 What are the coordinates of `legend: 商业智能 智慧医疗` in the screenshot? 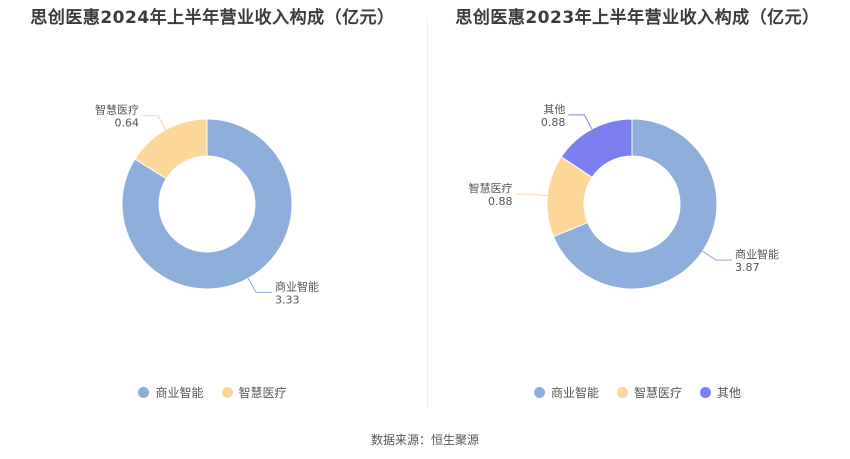 It's located at (212, 392).